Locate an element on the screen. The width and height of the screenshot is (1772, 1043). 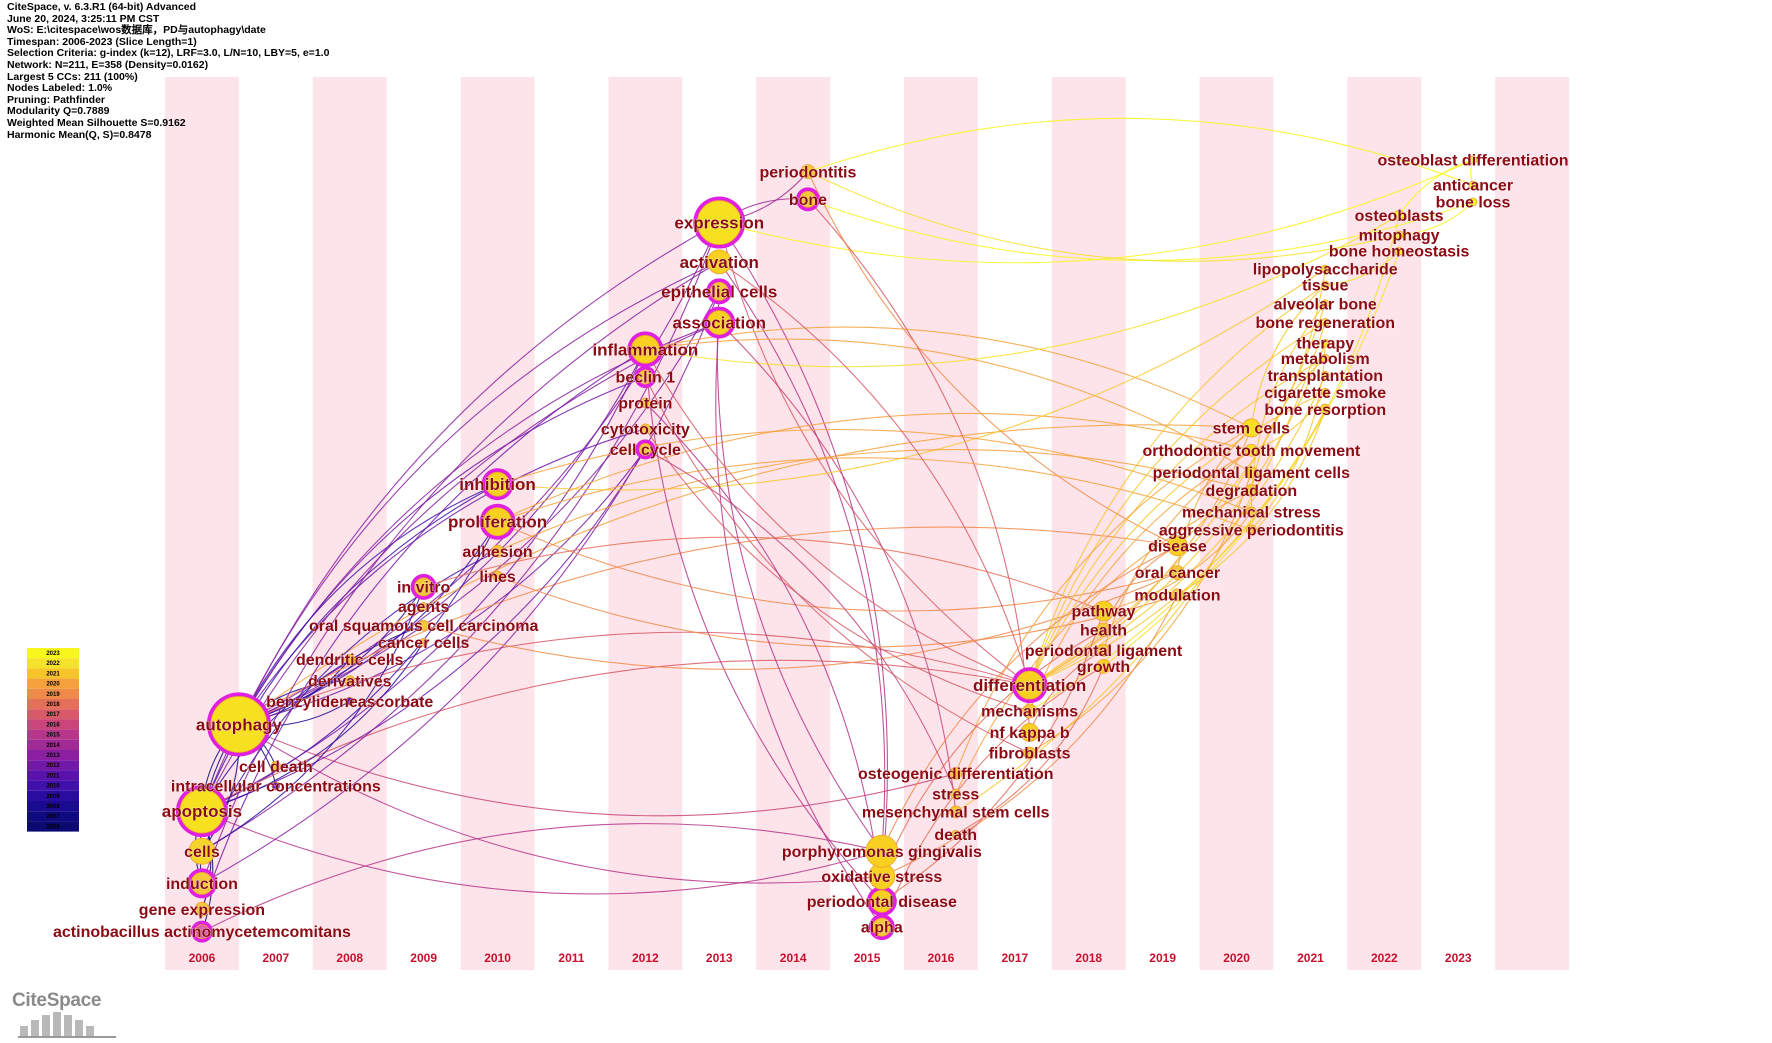
node-bone is located at coordinates (808, 199).